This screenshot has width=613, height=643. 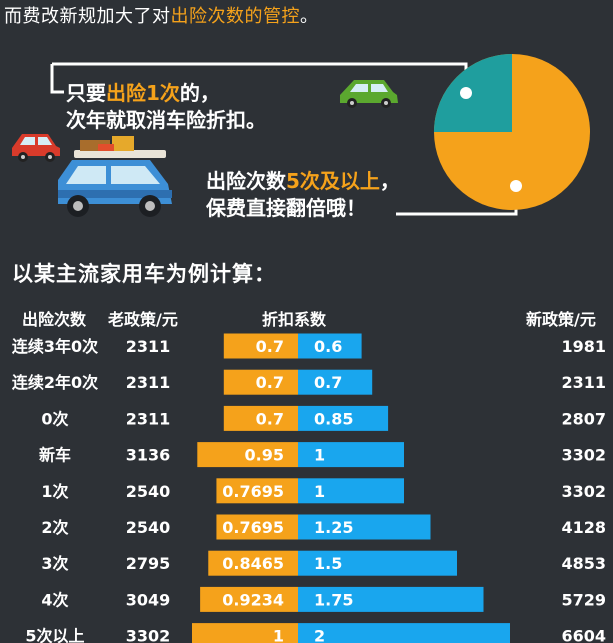 I want to click on row-old-premium: 3302, so click(x=148, y=635).